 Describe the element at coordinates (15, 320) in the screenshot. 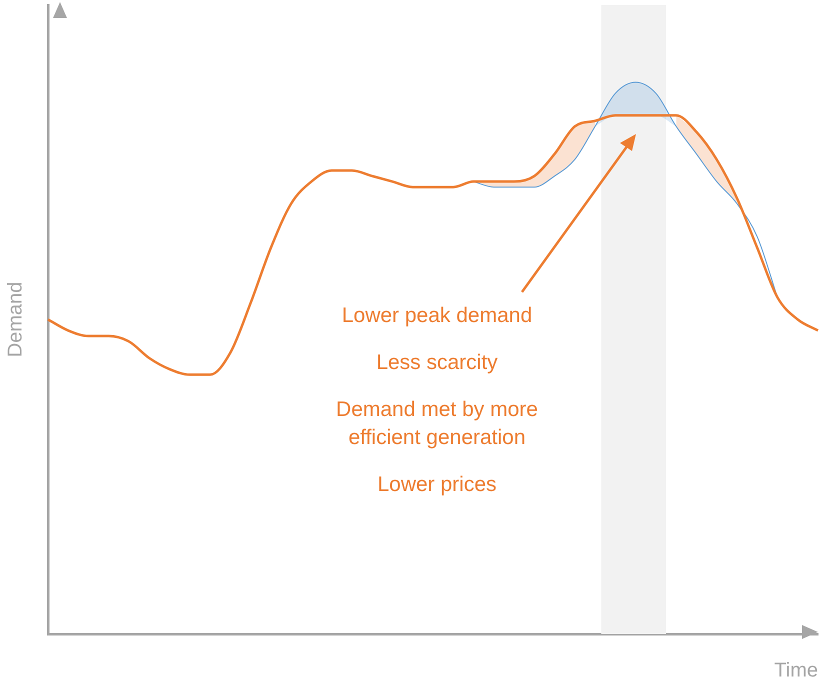

I see `y-axis-title: Demand` at that location.